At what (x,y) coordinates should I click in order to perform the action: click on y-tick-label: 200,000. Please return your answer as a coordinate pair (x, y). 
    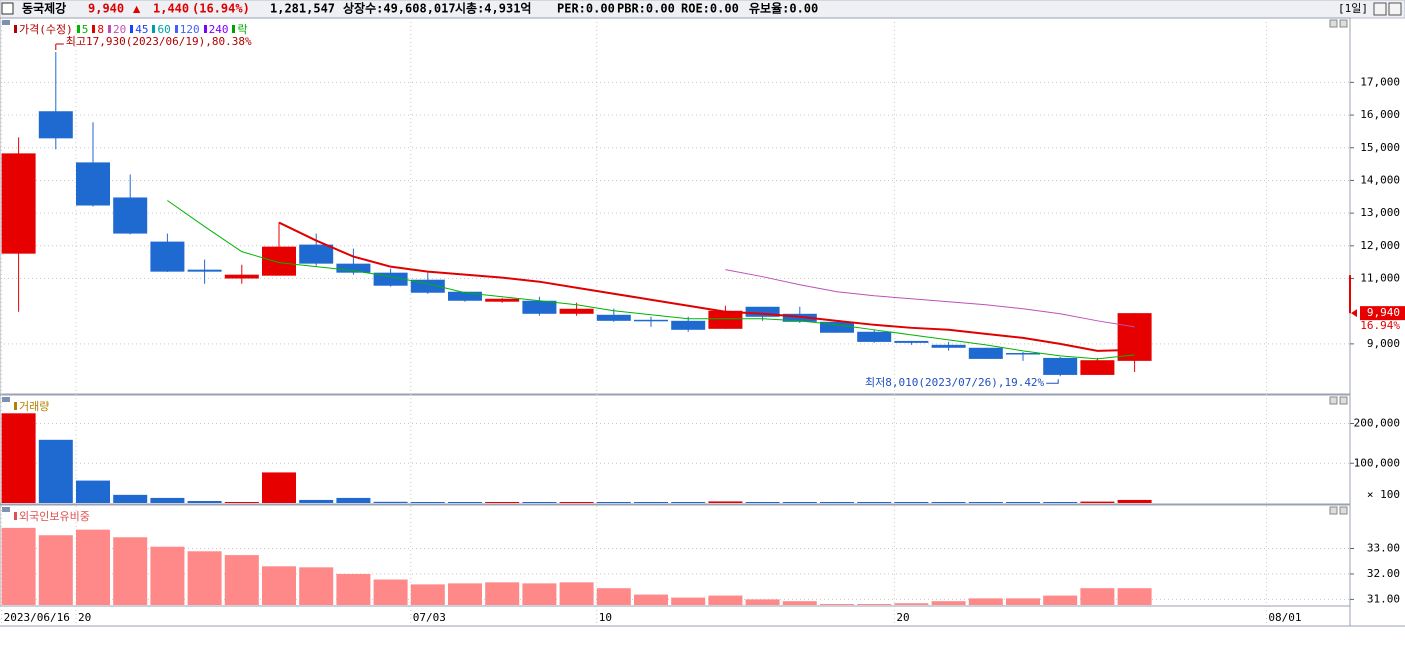
    Looking at the image, I should click on (1377, 423).